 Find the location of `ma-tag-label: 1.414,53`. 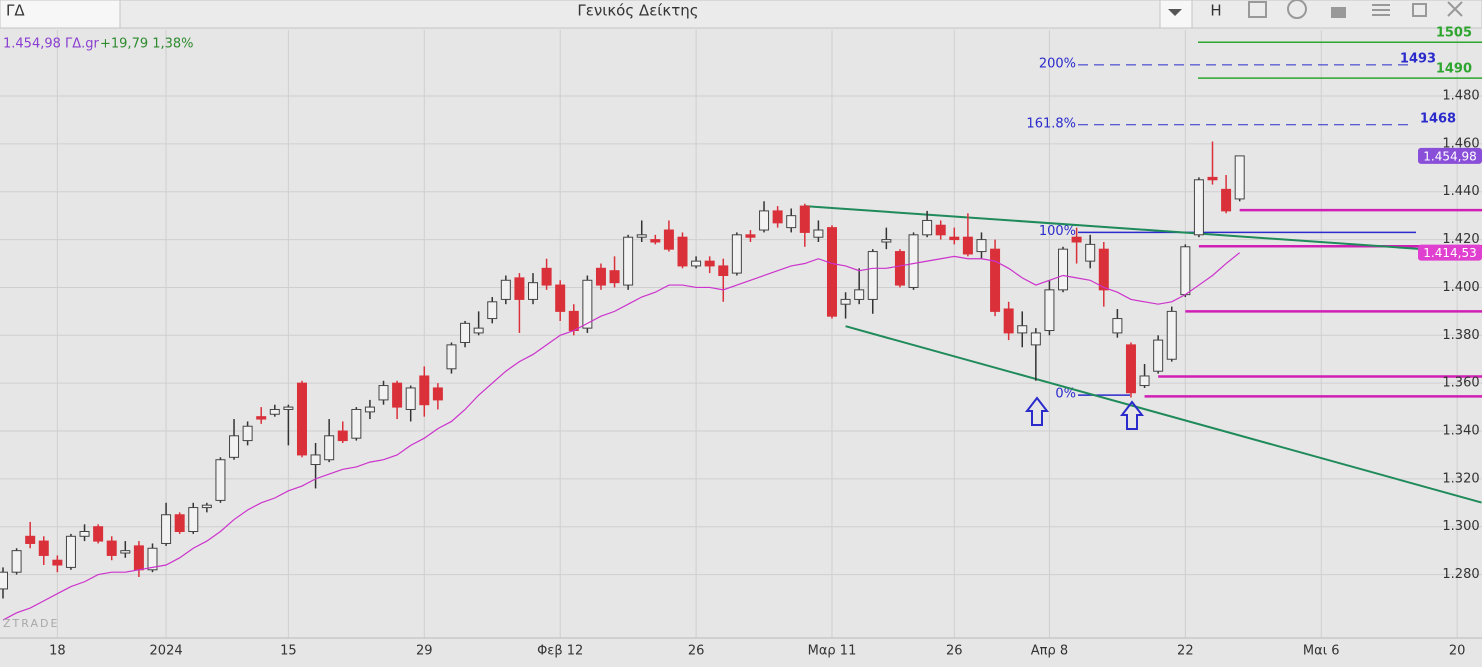

ma-tag-label: 1.414,53 is located at coordinates (1449, 253).